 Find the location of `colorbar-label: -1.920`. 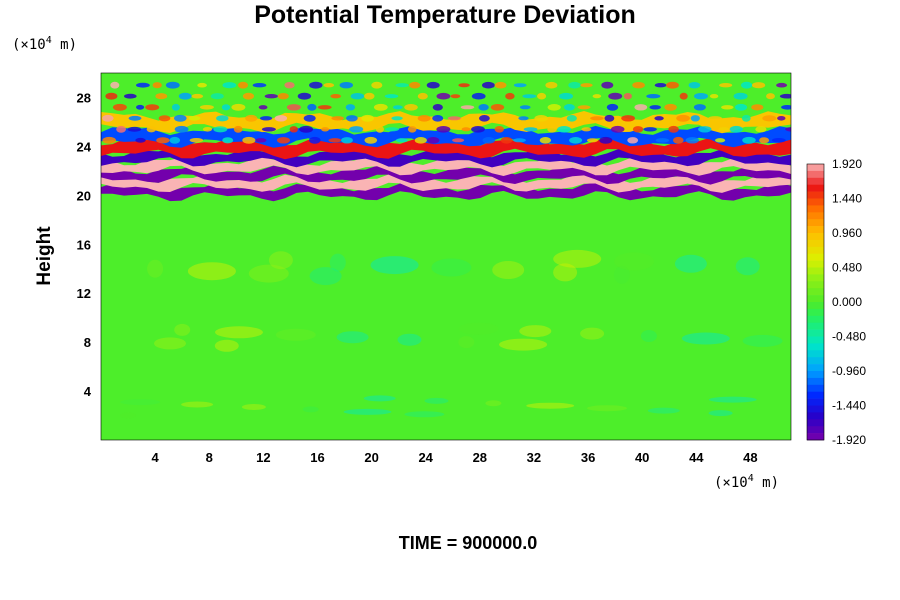

colorbar-label: -1.920 is located at coordinates (849, 440).